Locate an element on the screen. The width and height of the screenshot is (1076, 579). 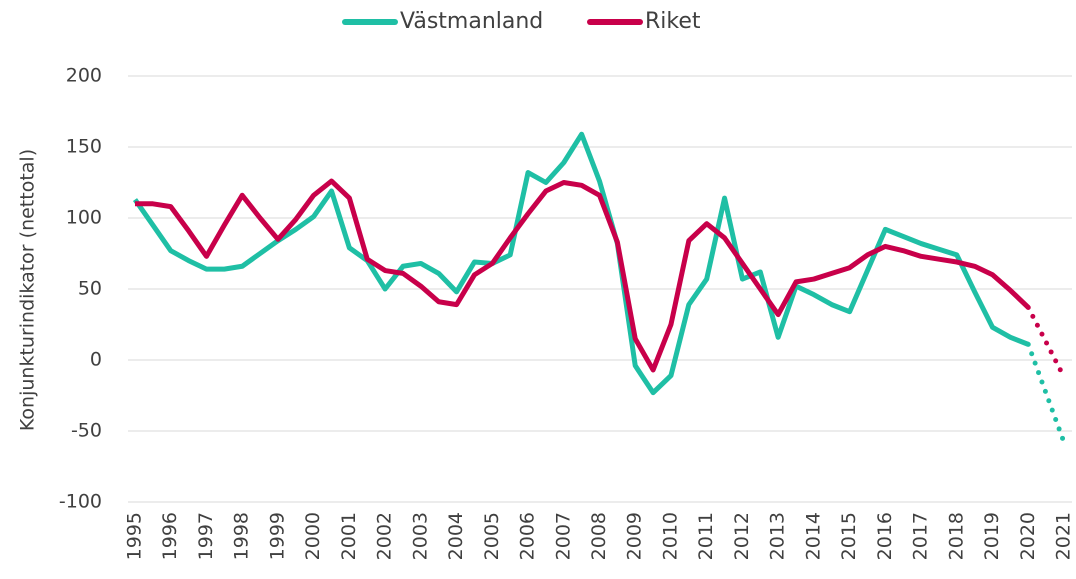
x-tick-label: 2000 is located at coordinates (313, 536).